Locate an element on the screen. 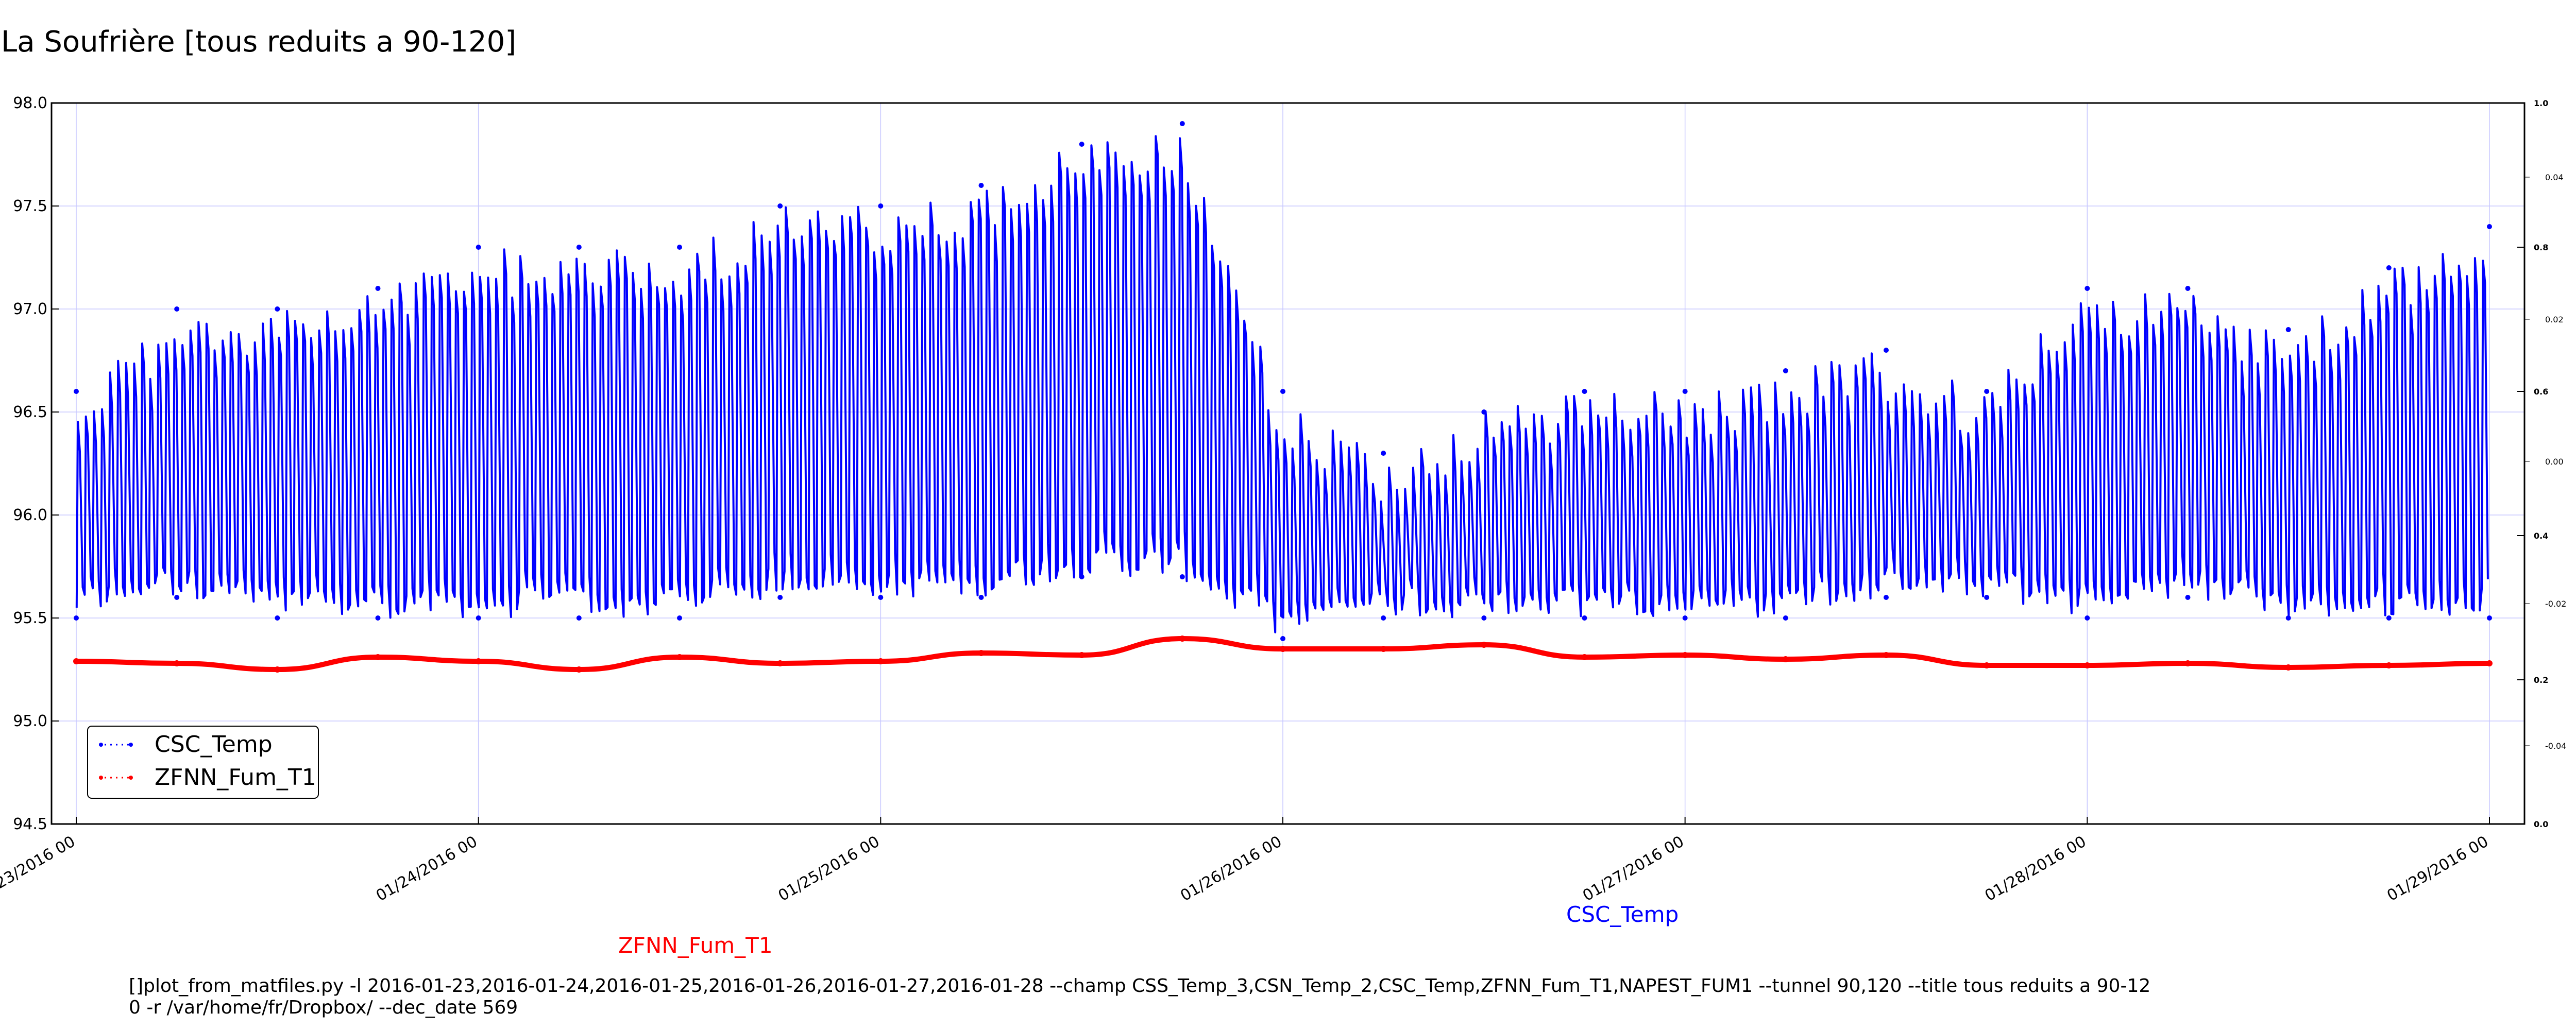  right-tick-label: 0.0 is located at coordinates (2541, 824).